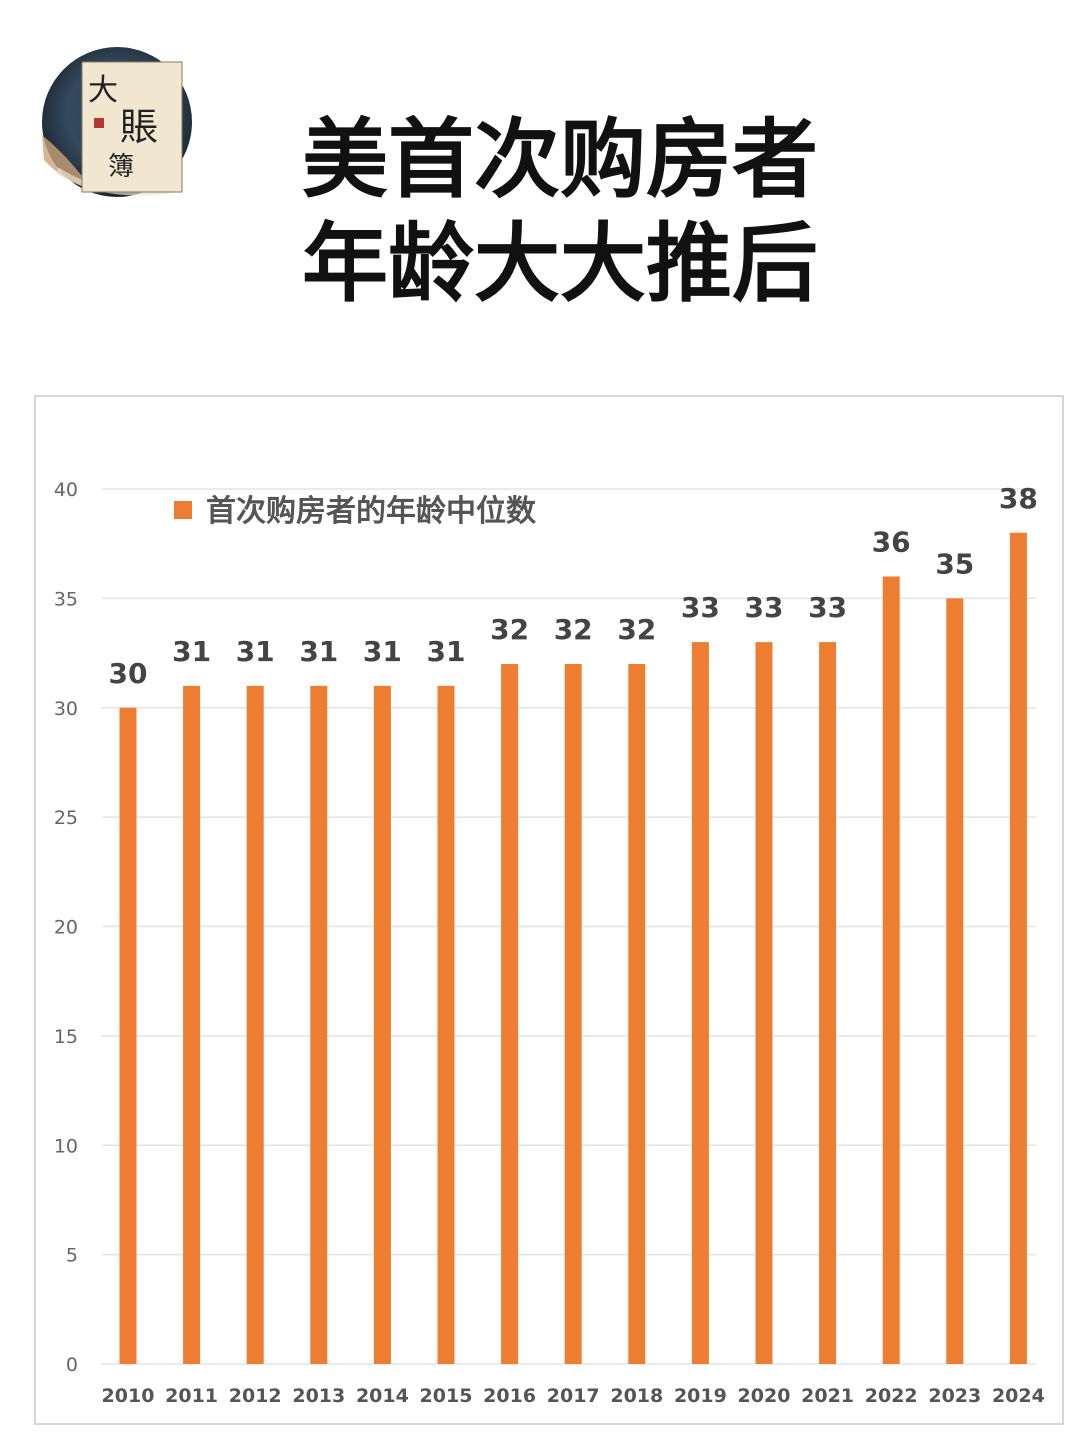 The image size is (1080, 1440). Describe the element at coordinates (255, 651) in the screenshot. I see `data-label-2012: 31` at that location.